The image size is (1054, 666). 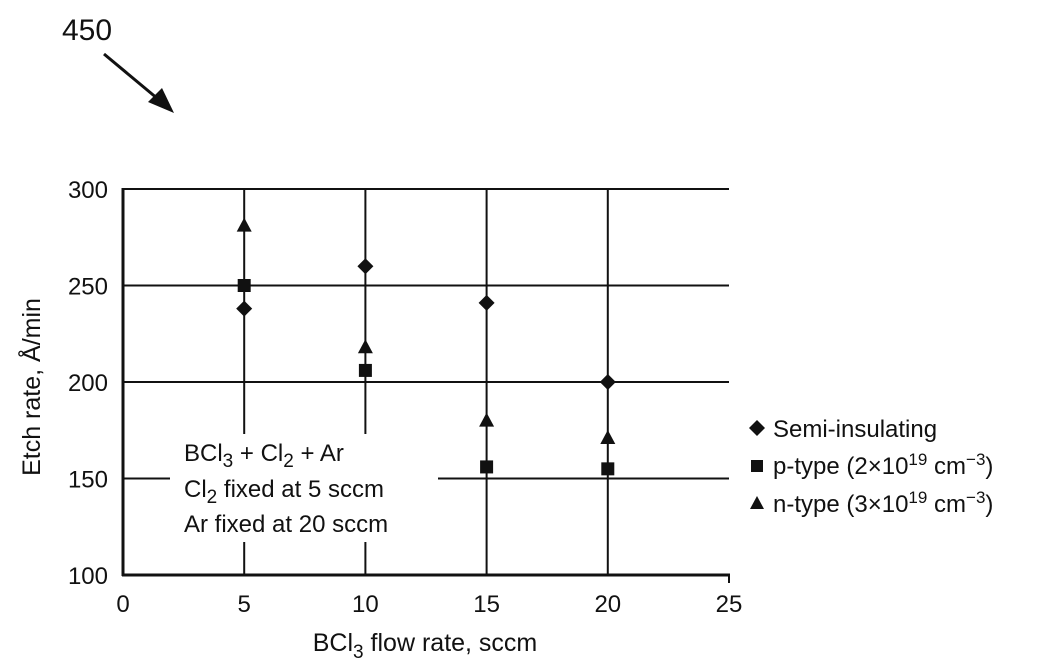 I want to click on square-marker-icon, so click(x=757, y=466).